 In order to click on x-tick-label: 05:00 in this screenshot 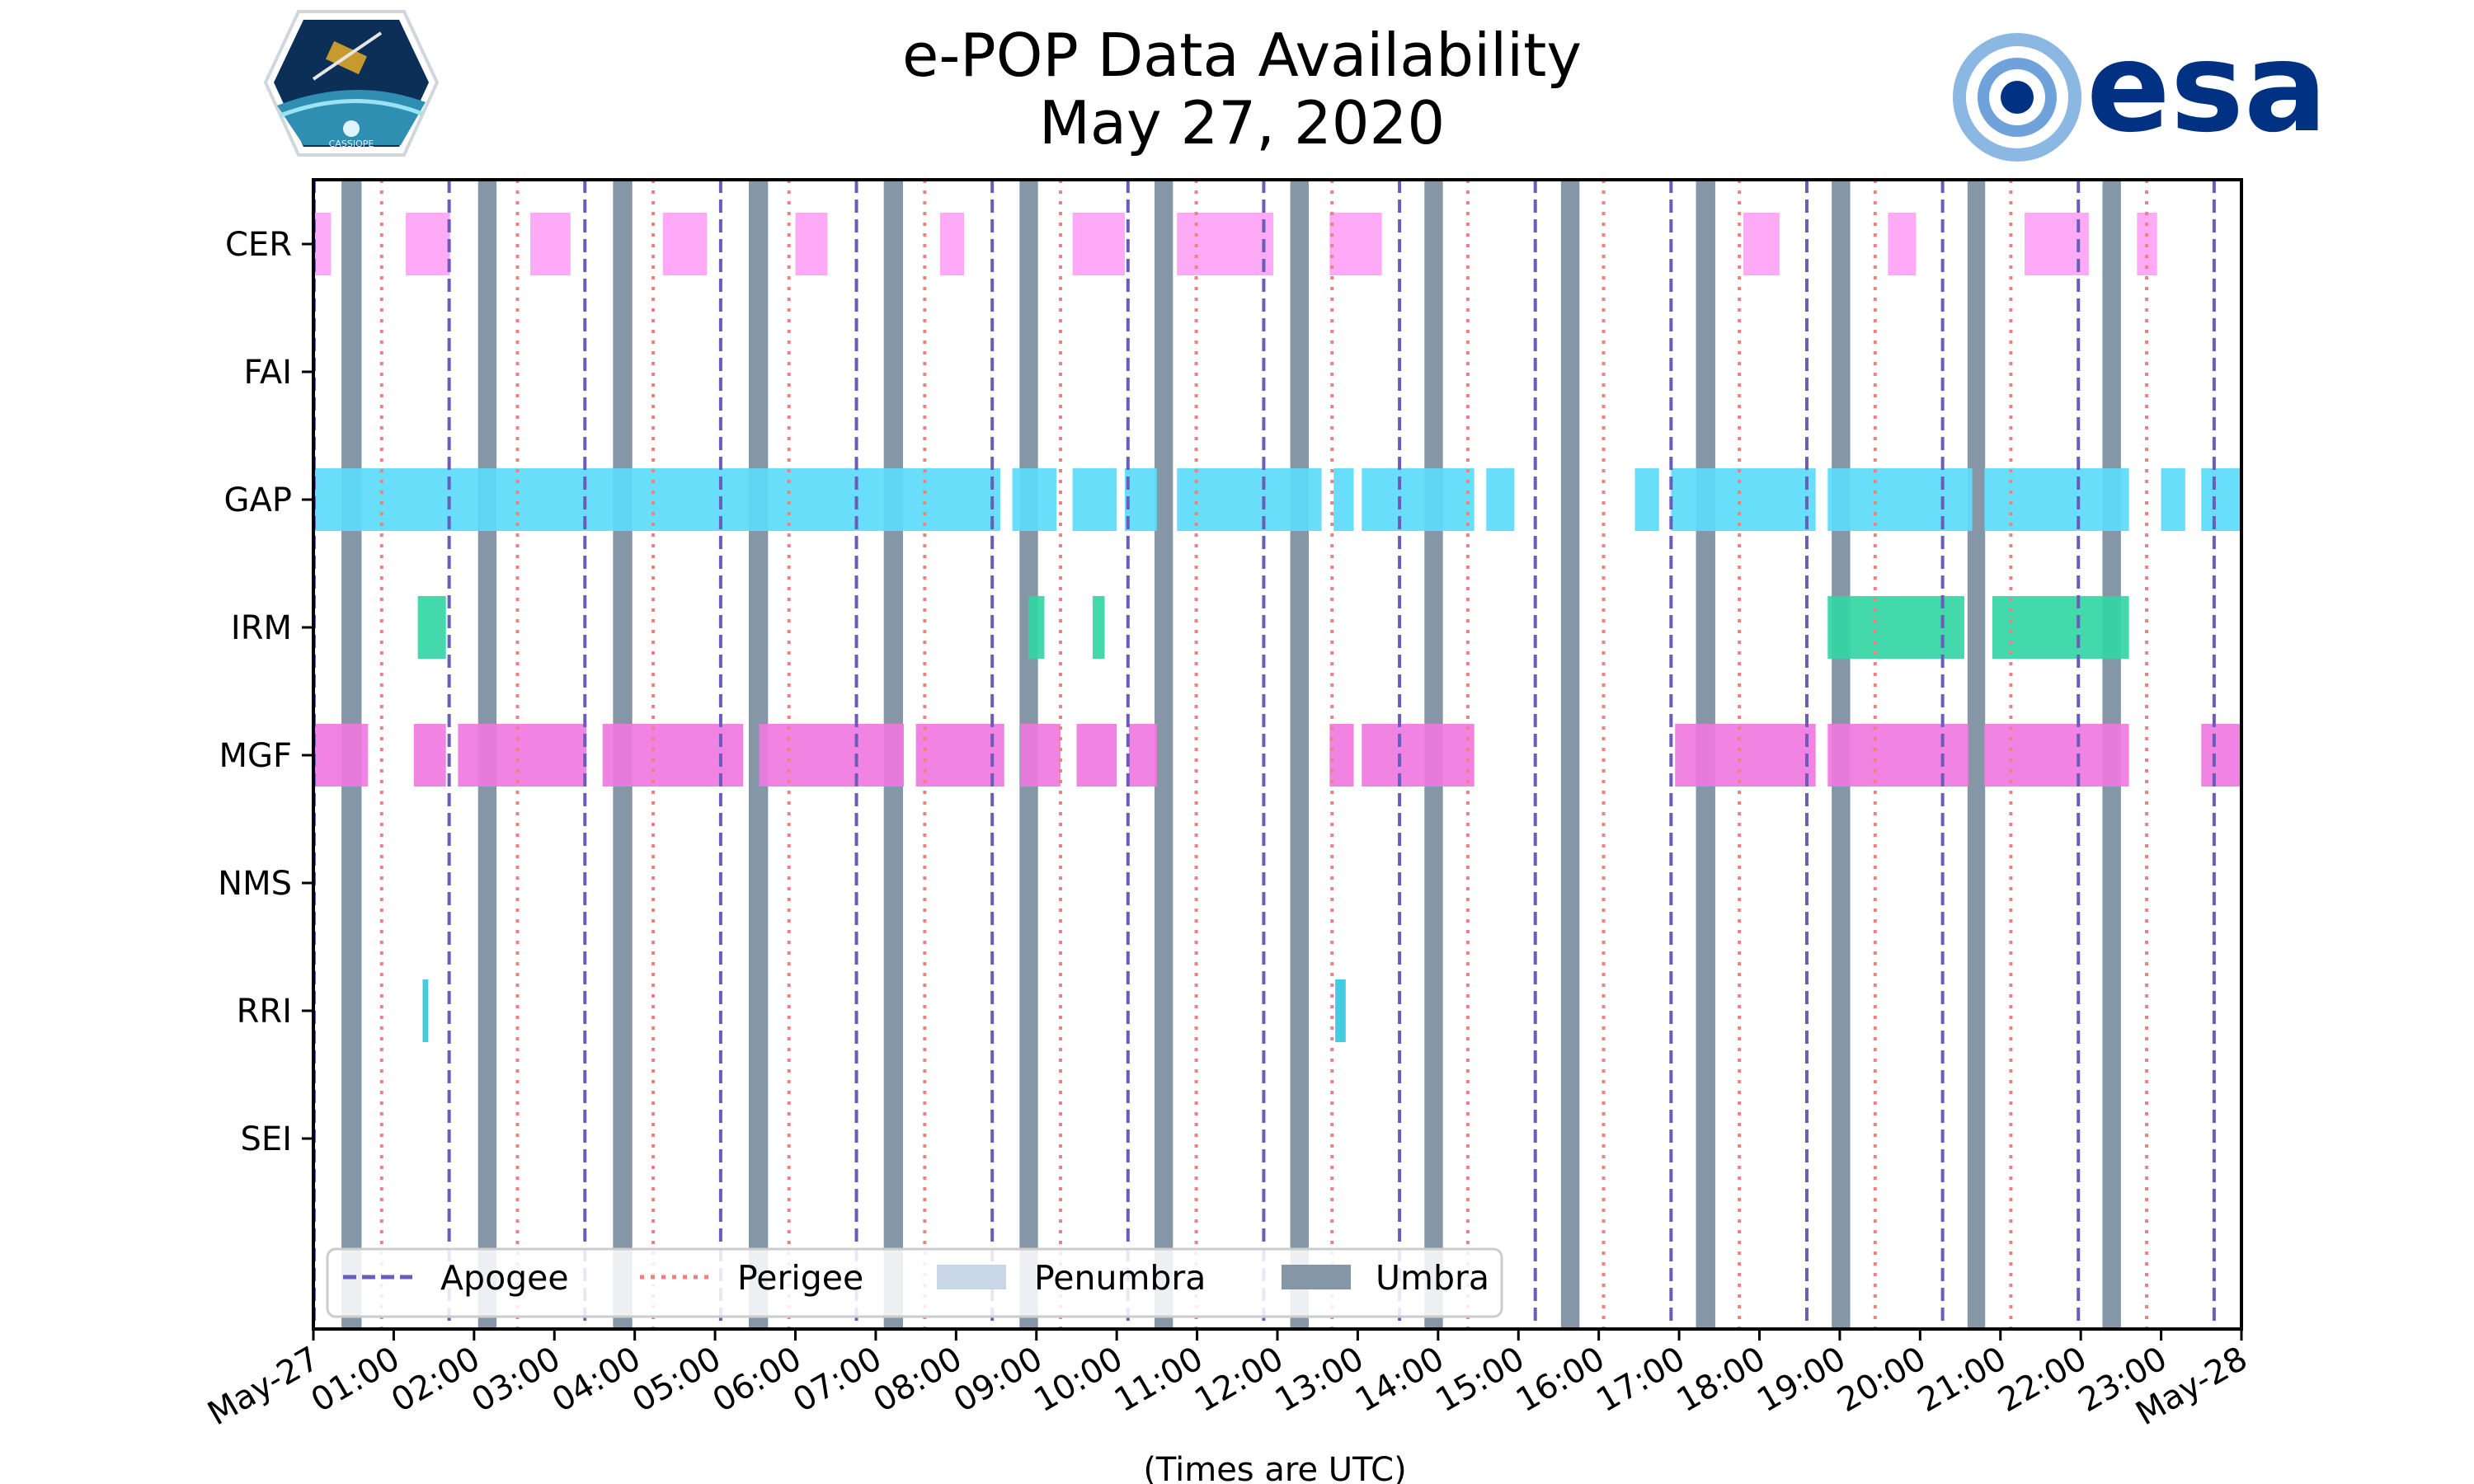, I will do `click(676, 1380)`.